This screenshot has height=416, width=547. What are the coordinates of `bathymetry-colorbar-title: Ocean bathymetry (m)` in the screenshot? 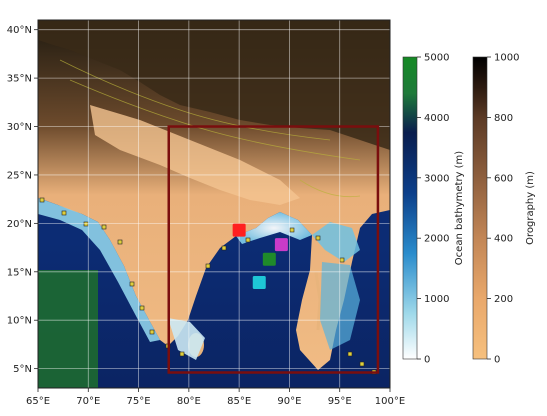 It's located at (459, 208).